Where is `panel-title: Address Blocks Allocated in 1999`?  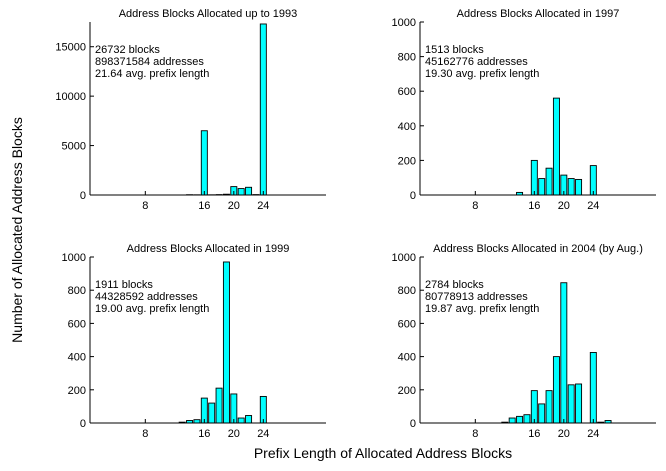
panel-title: Address Blocks Allocated in 1999 is located at coordinates (208, 249).